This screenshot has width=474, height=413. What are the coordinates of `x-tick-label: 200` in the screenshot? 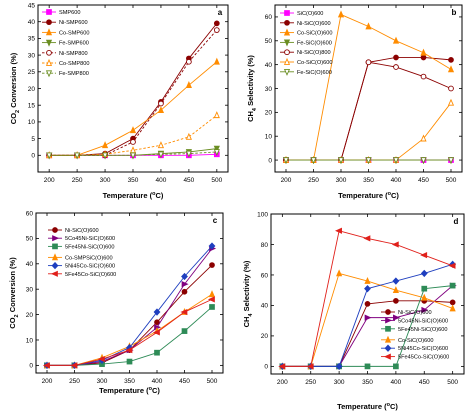 It's located at (49, 180).